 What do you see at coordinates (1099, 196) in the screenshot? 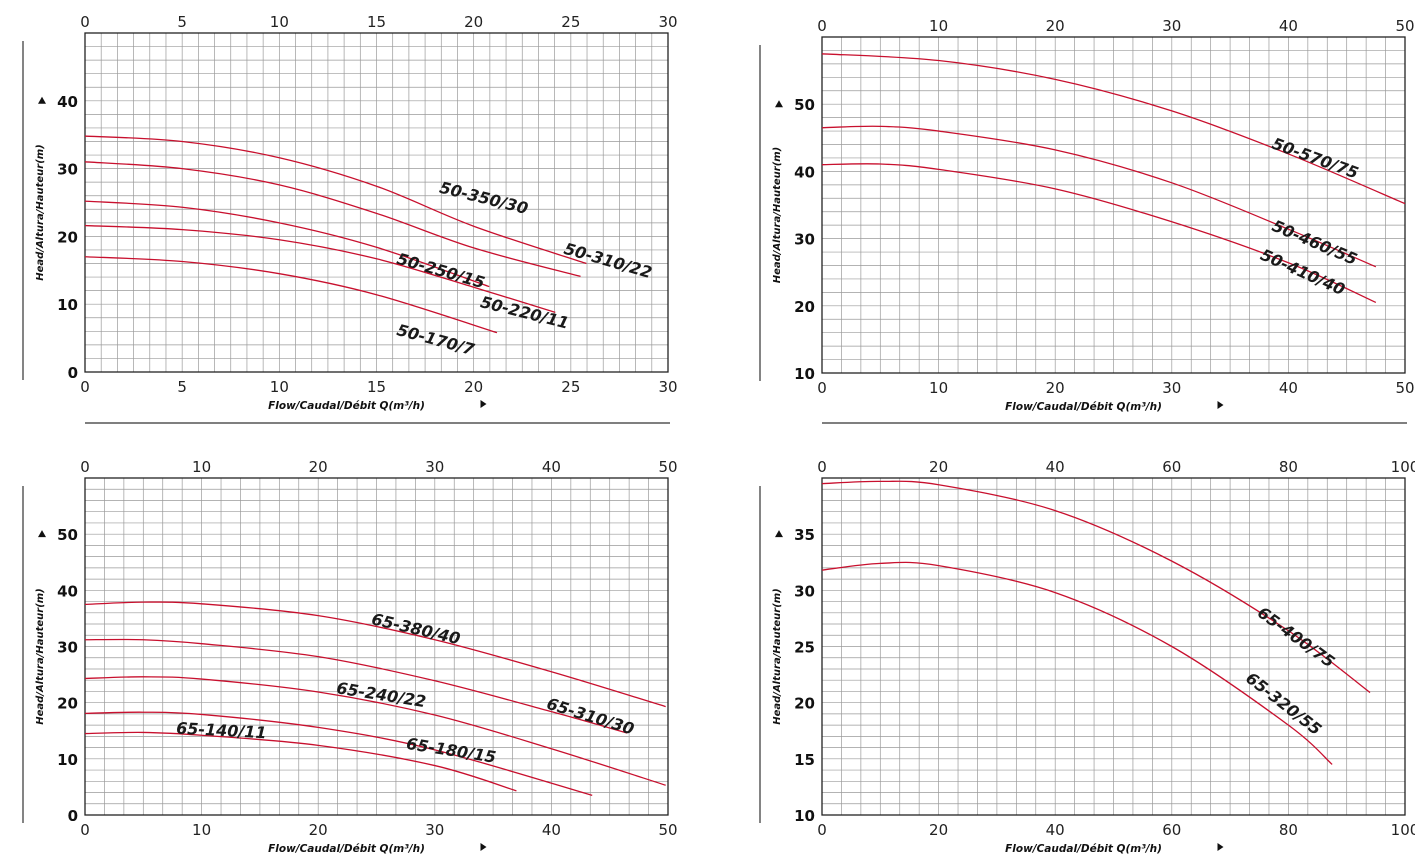
I see `pump-curve-50-460/55` at bounding box center [1099, 196].